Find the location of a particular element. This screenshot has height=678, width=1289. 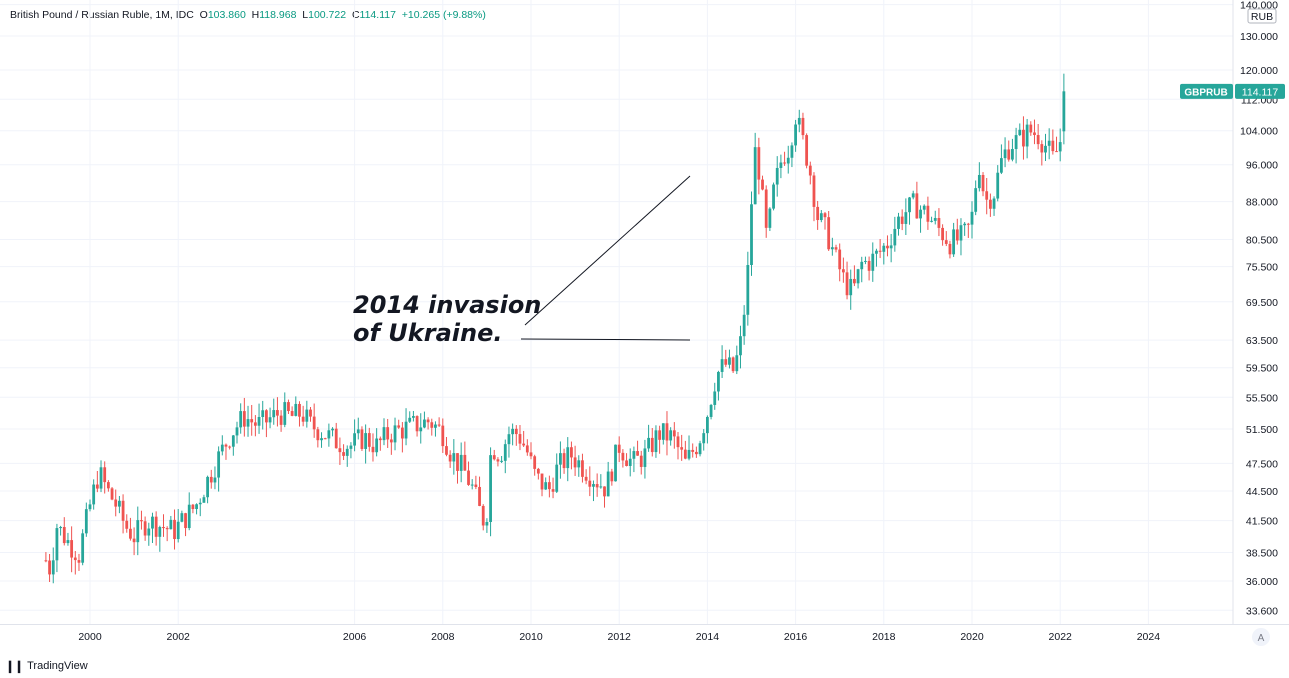

legend-symbol: British Pound / Russian Ruble, 1M, IDC is located at coordinates (102, 15).